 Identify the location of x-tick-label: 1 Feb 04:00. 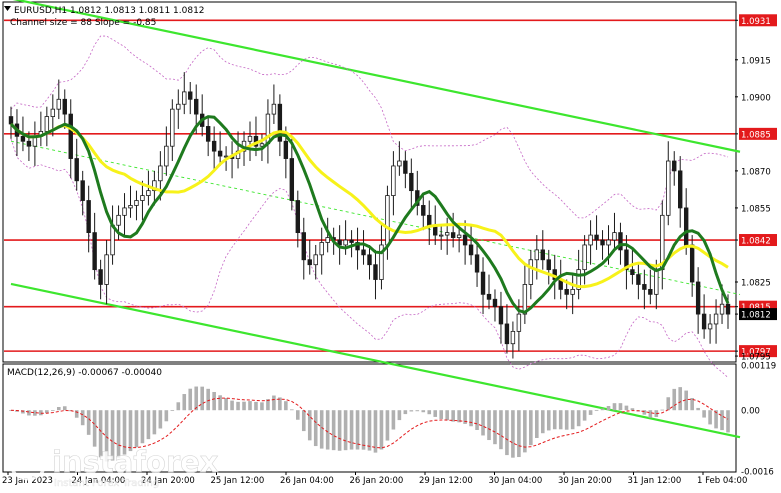
(722, 481).